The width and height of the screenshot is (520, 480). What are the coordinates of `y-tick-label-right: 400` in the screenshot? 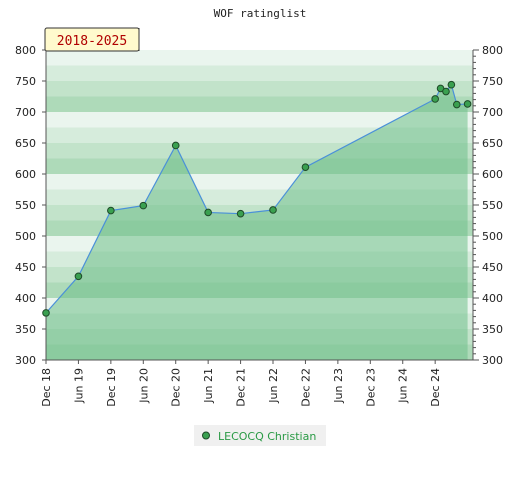 It's located at (492, 298).